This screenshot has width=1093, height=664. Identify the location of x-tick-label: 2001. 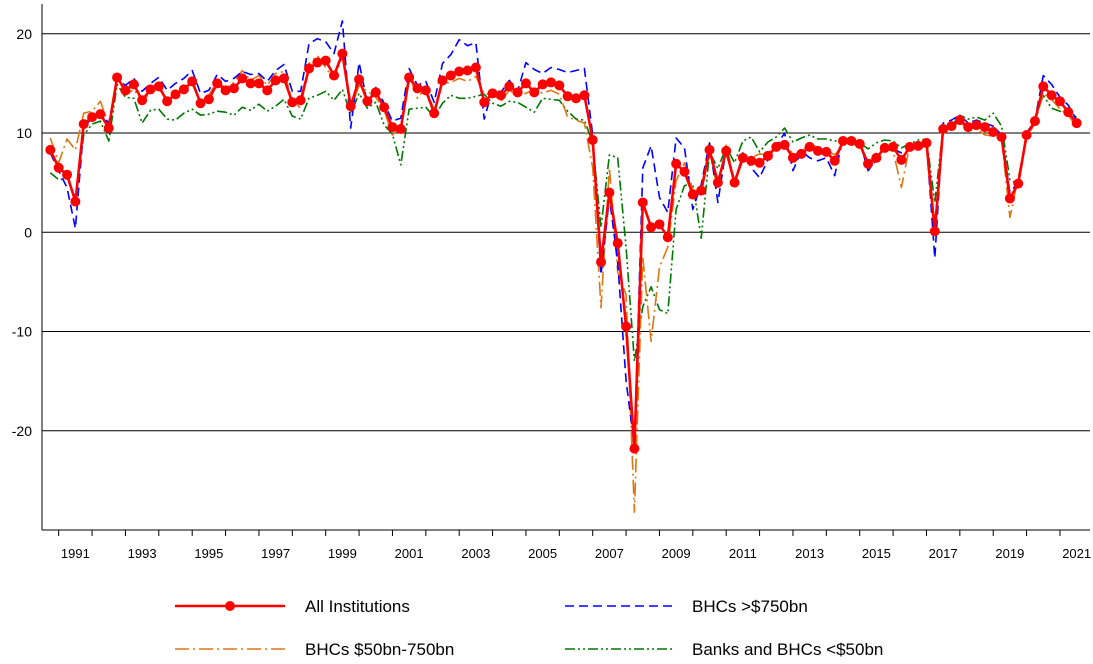
(409, 553).